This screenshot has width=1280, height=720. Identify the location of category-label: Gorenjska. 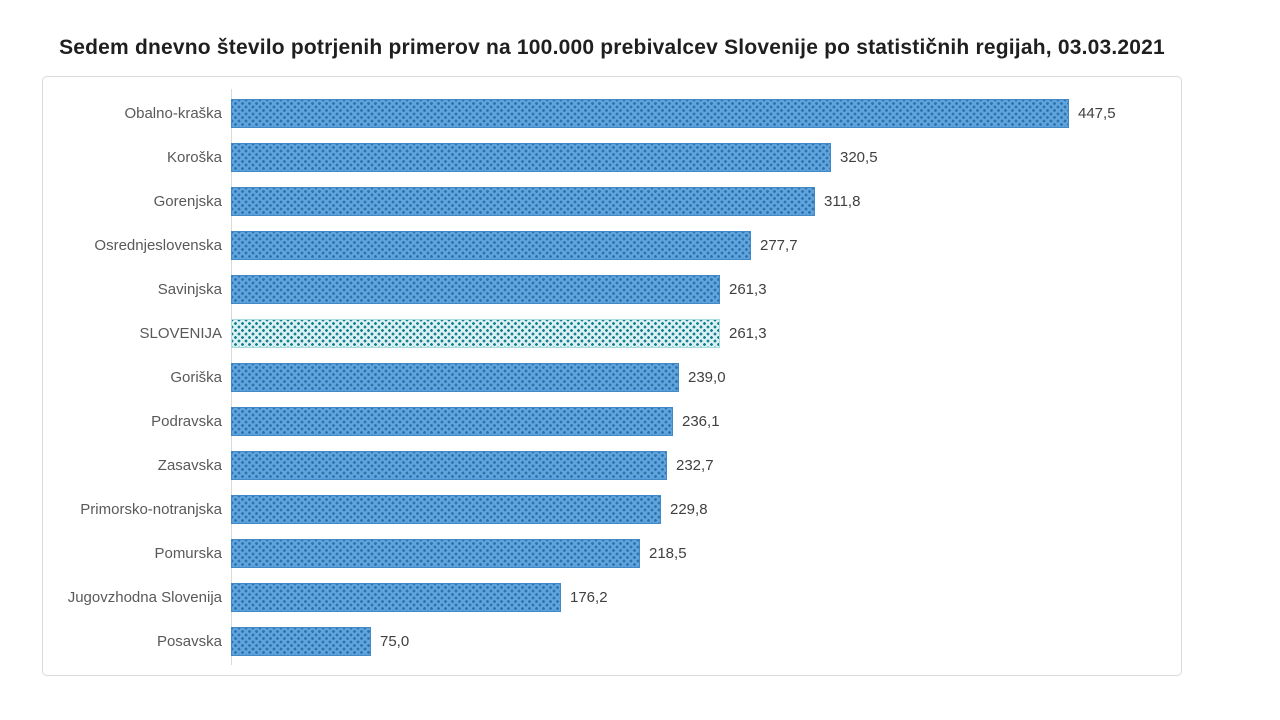
(187, 201).